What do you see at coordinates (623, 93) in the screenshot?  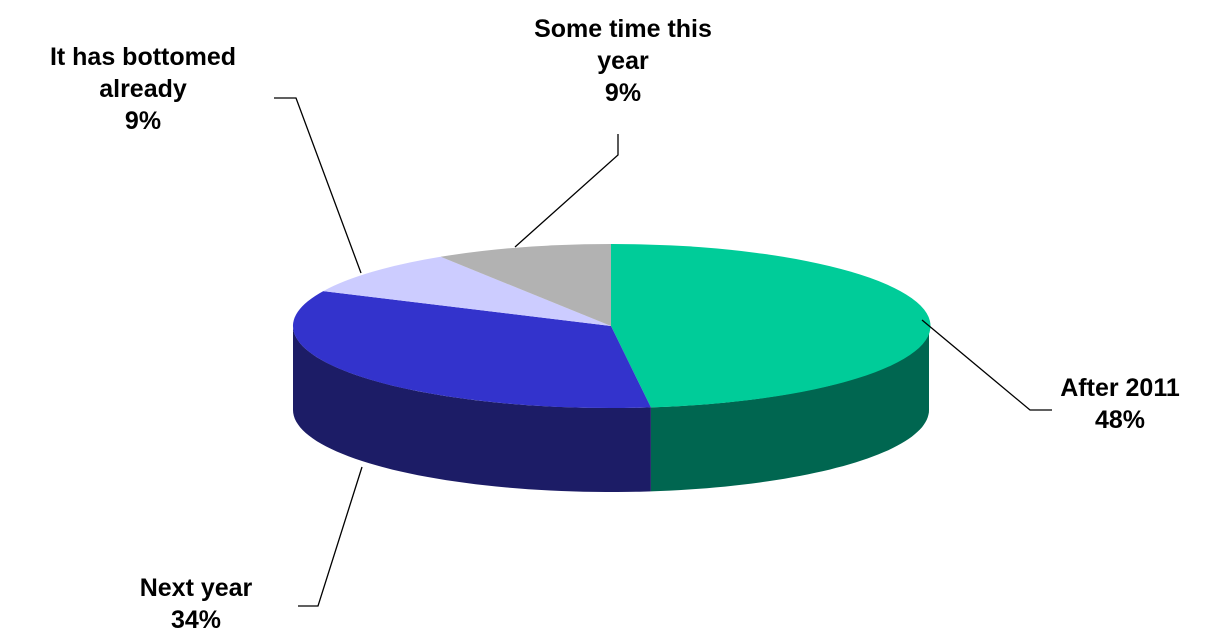 I see `slice-value-label-3: 9%` at bounding box center [623, 93].